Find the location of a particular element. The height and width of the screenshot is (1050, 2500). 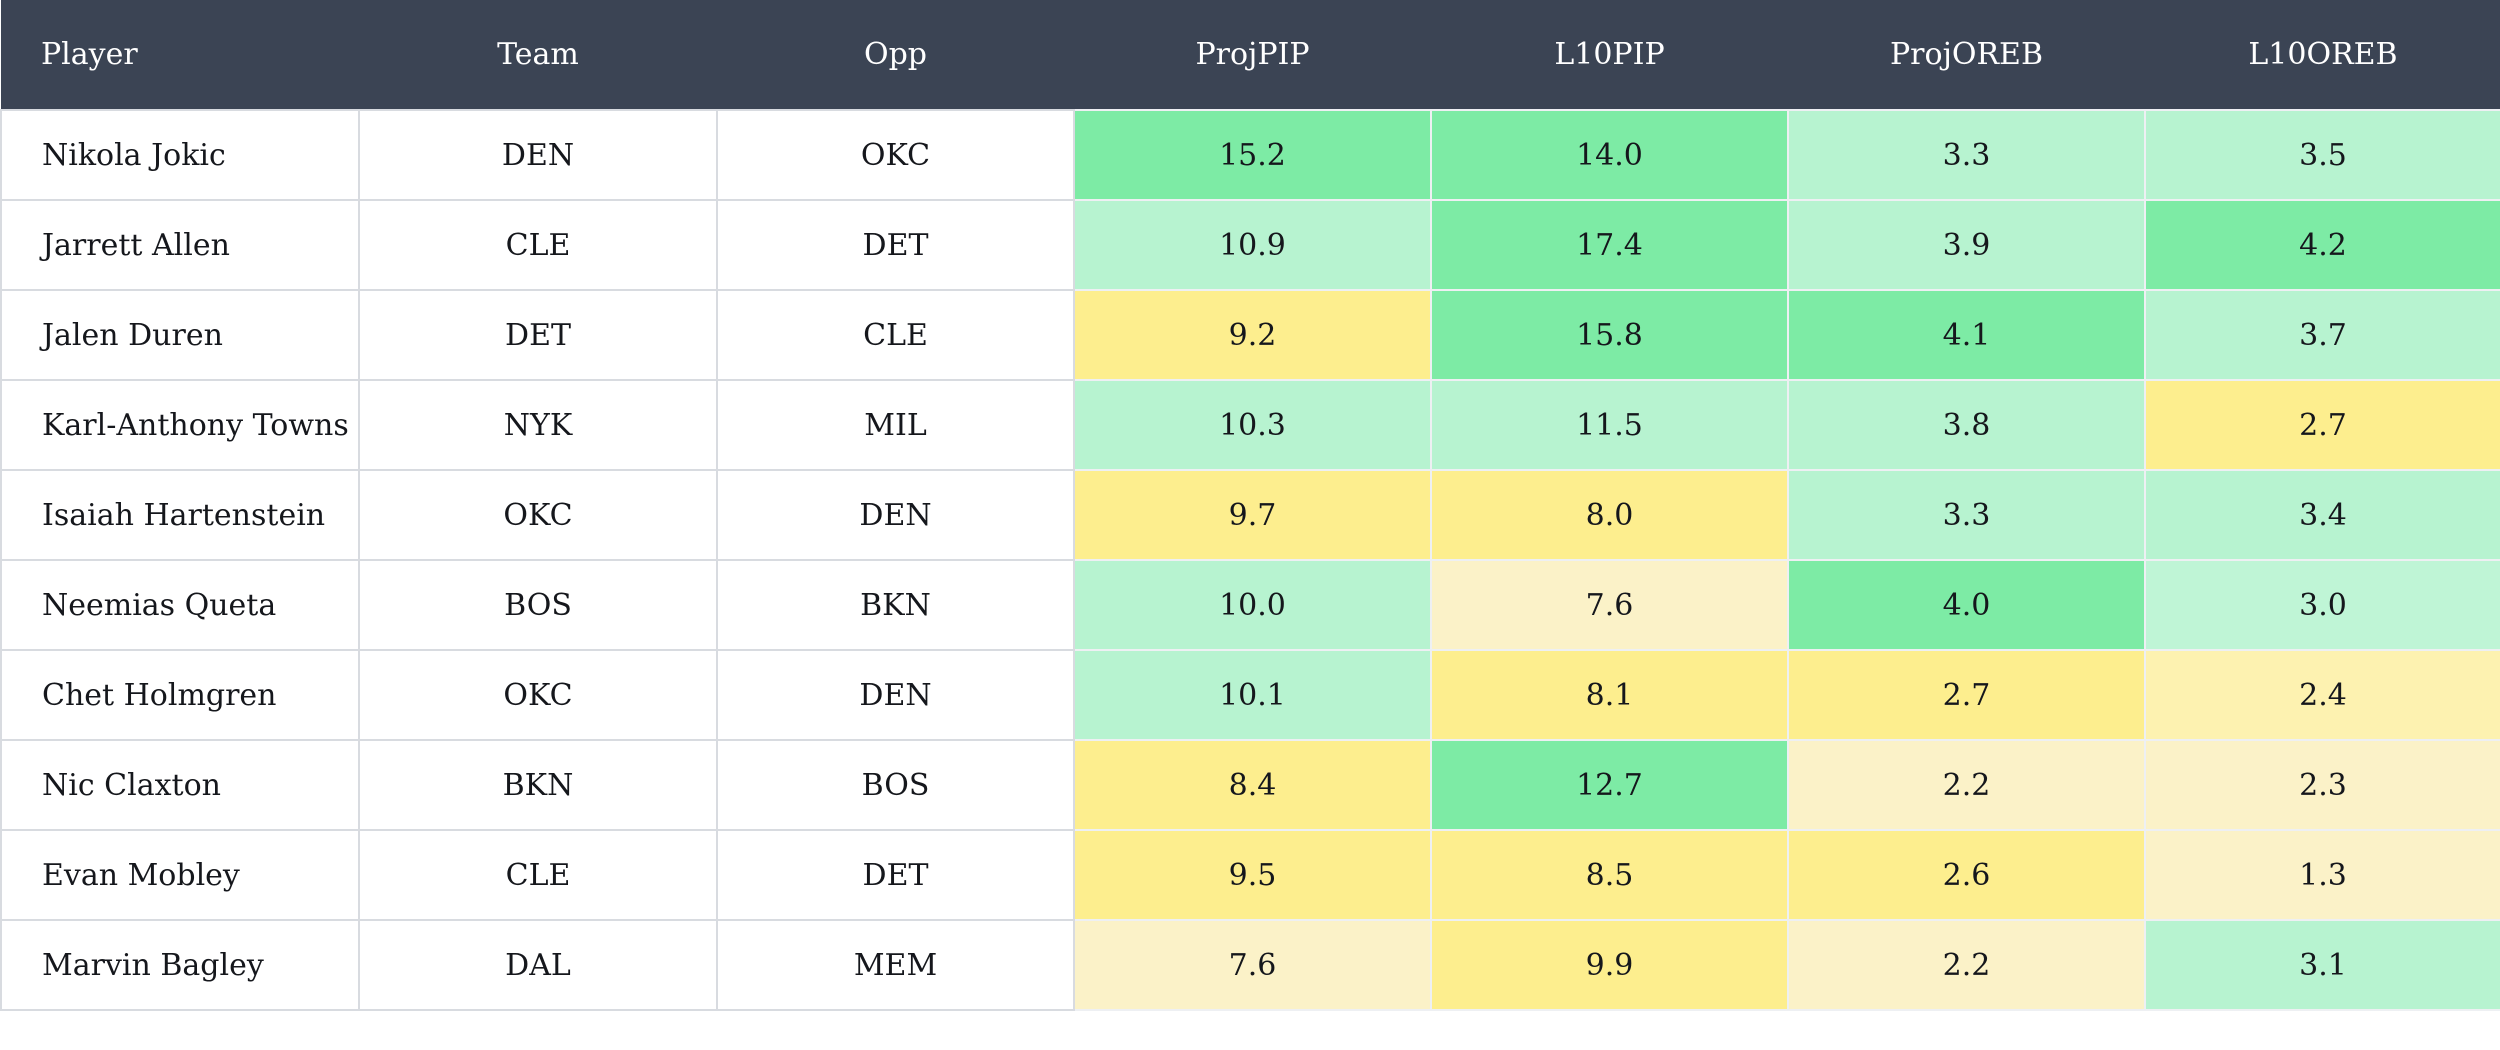

opp-cell: BOS is located at coordinates (895, 785).